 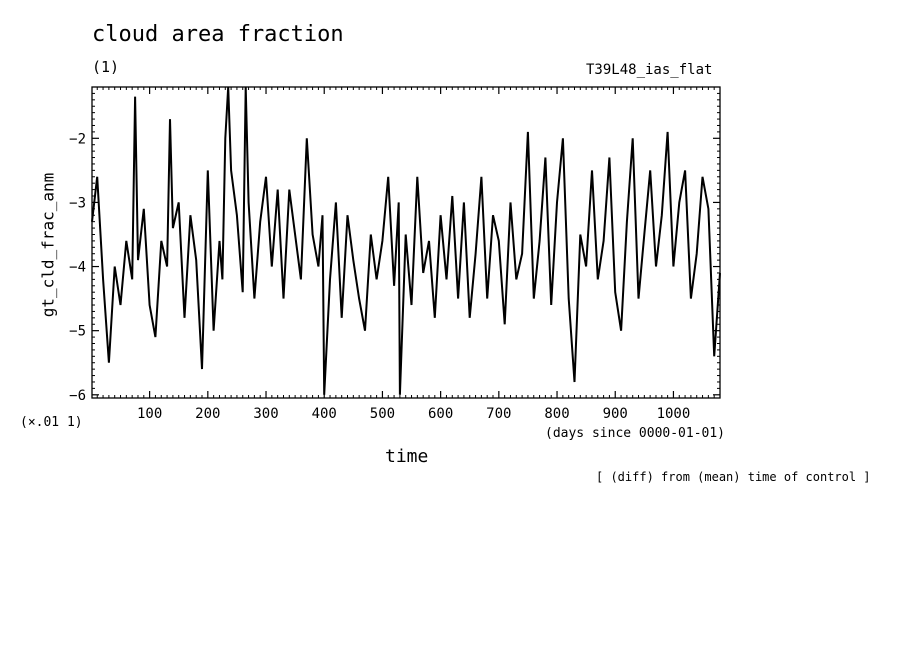 I want to click on x-tick-label: 800, so click(x=556, y=414).